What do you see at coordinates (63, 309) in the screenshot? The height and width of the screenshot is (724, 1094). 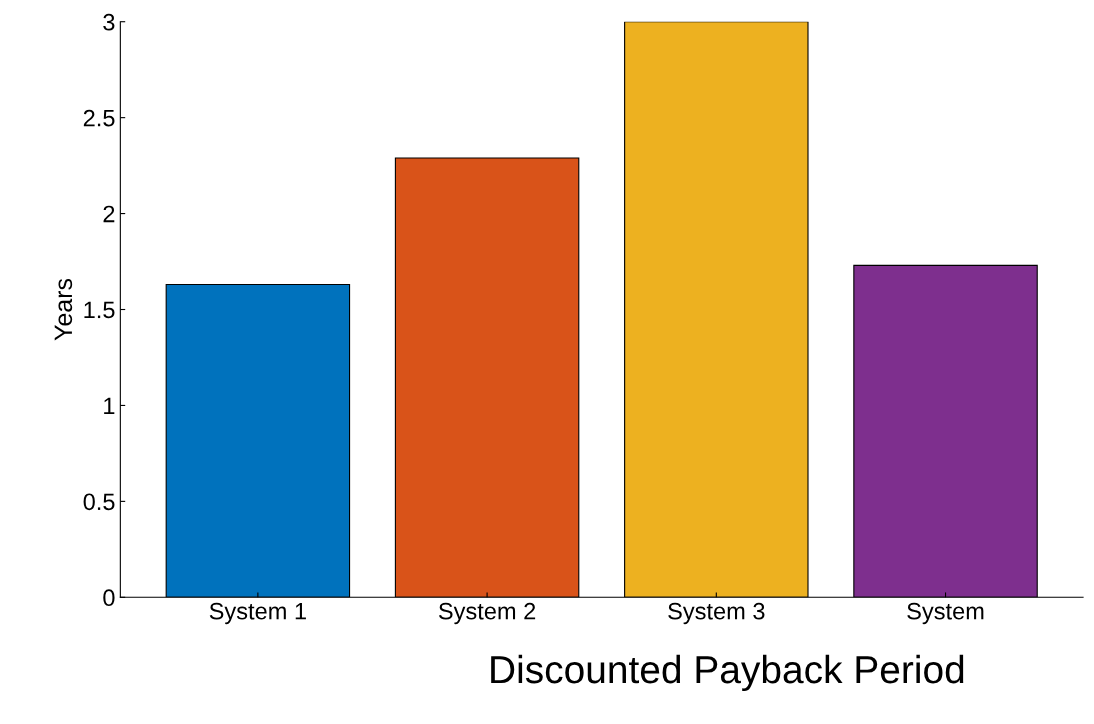 I see `y-axis-title: Years` at bounding box center [63, 309].